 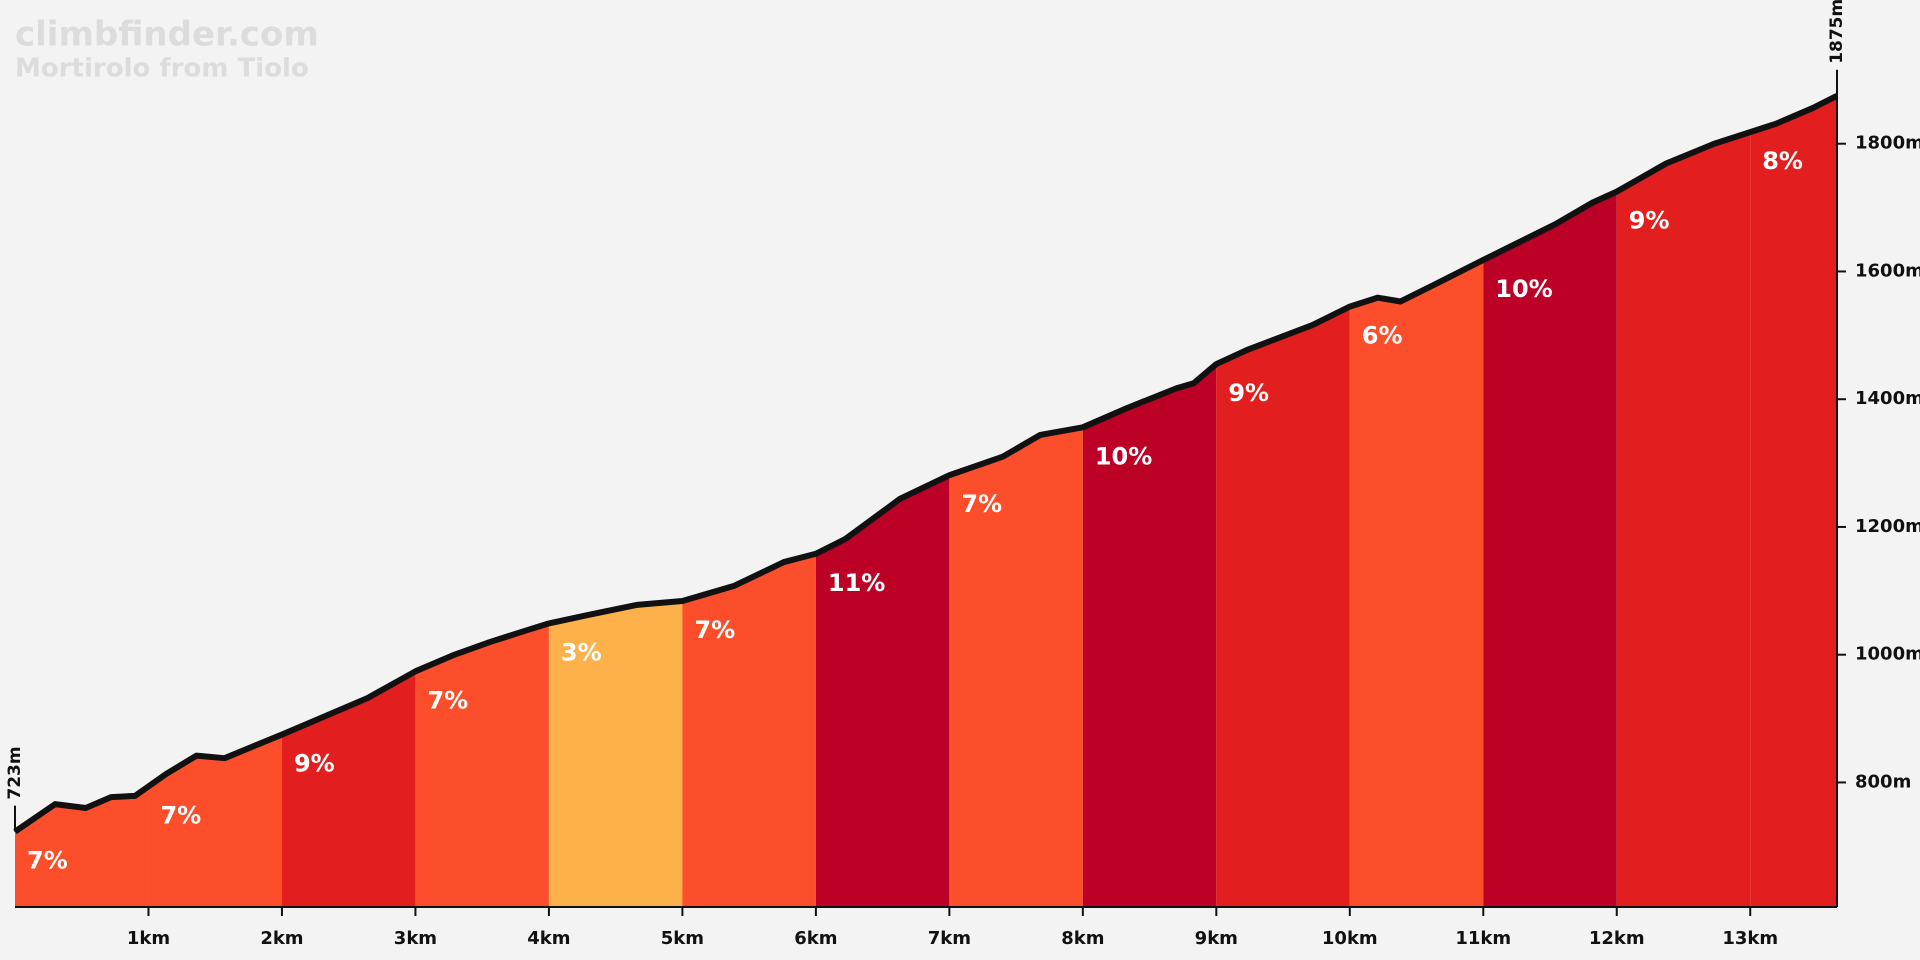 I want to click on x-tick-label: 7km, so click(x=949, y=938).